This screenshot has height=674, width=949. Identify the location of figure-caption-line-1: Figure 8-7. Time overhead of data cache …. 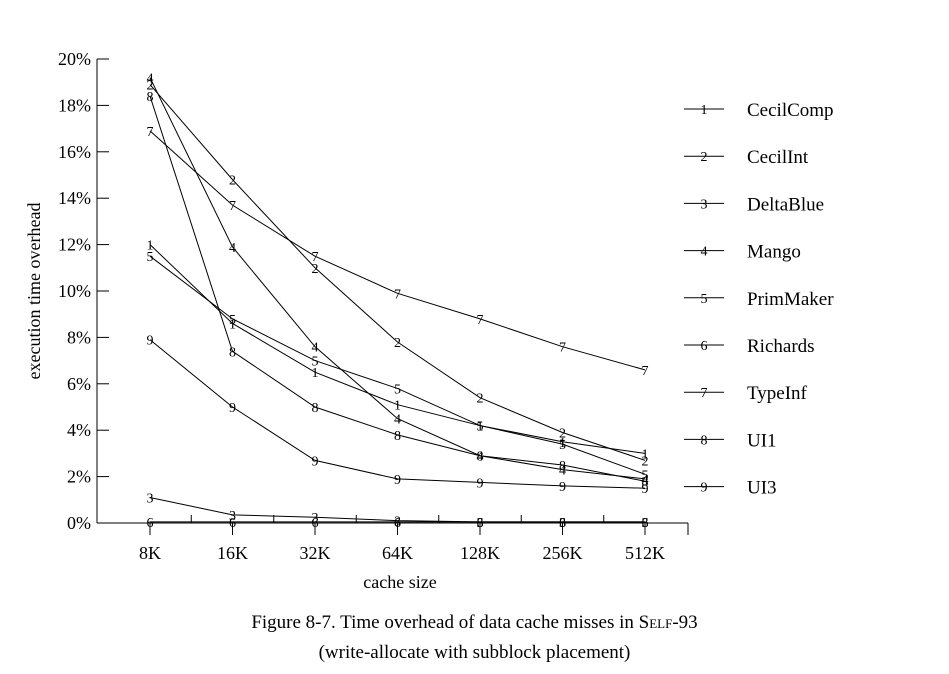
(474, 623).